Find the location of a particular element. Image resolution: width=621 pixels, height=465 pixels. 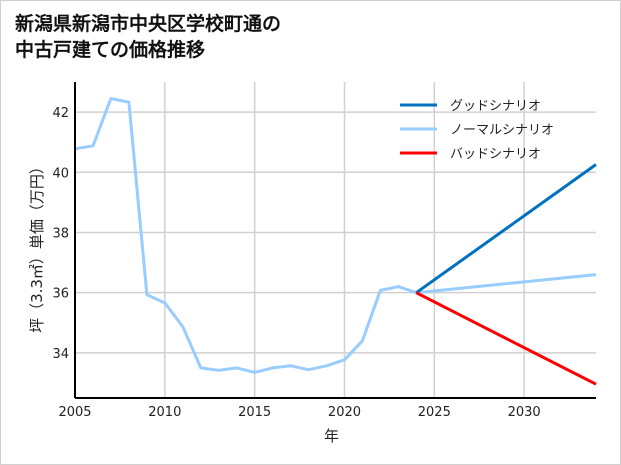

x-tick-label: 2010 is located at coordinates (164, 412).